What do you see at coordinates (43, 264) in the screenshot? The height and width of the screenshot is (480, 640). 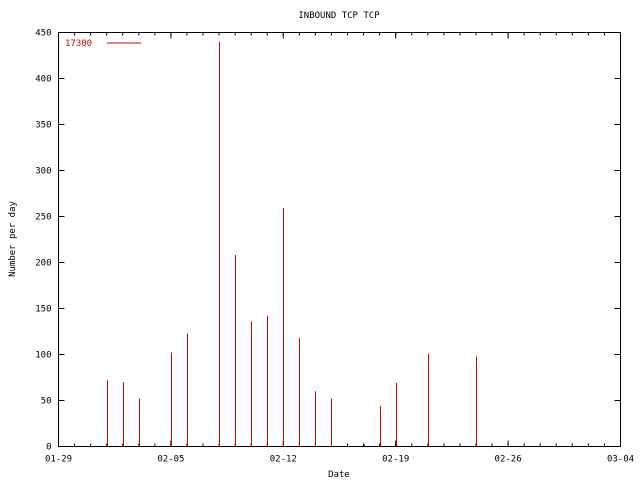 I see `y-tick-label: 200` at bounding box center [43, 264].